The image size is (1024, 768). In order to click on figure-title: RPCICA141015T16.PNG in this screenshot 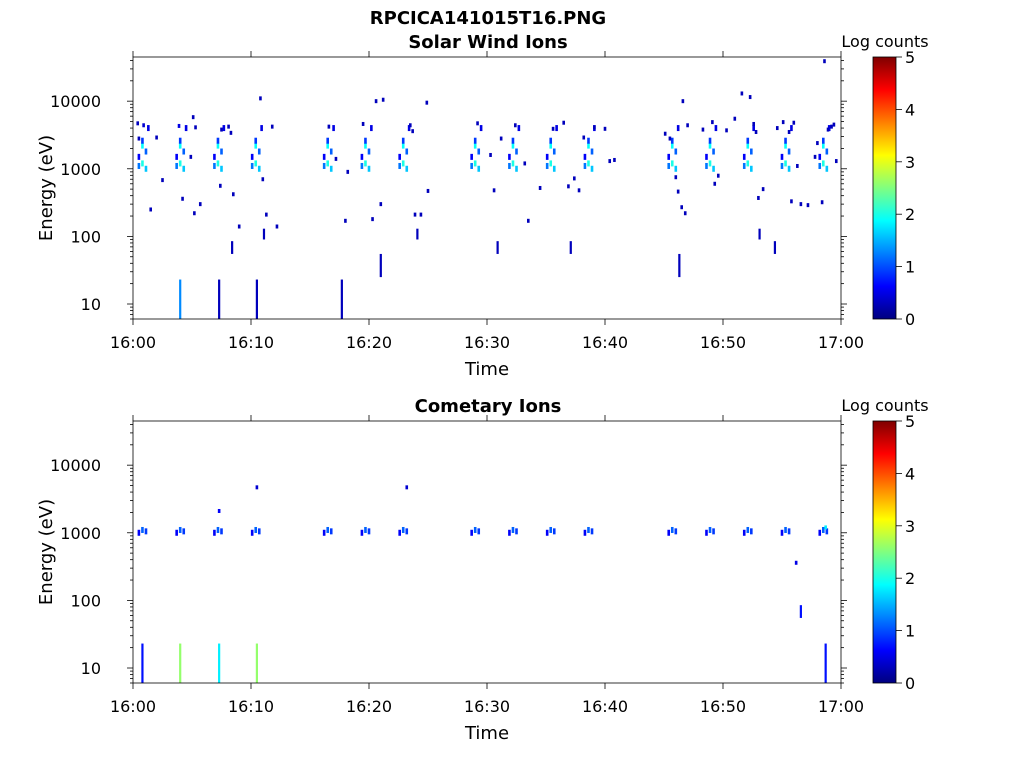, I will do `click(488, 18)`.